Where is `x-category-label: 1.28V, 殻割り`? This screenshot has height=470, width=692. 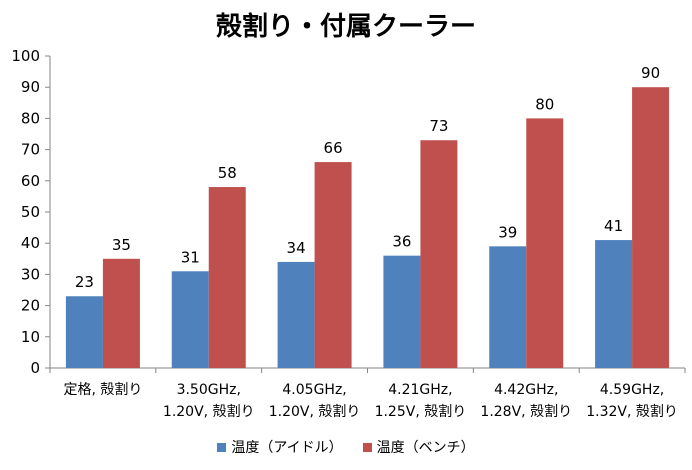 x-category-label: 1.28V, 殻割り is located at coordinates (526, 411).